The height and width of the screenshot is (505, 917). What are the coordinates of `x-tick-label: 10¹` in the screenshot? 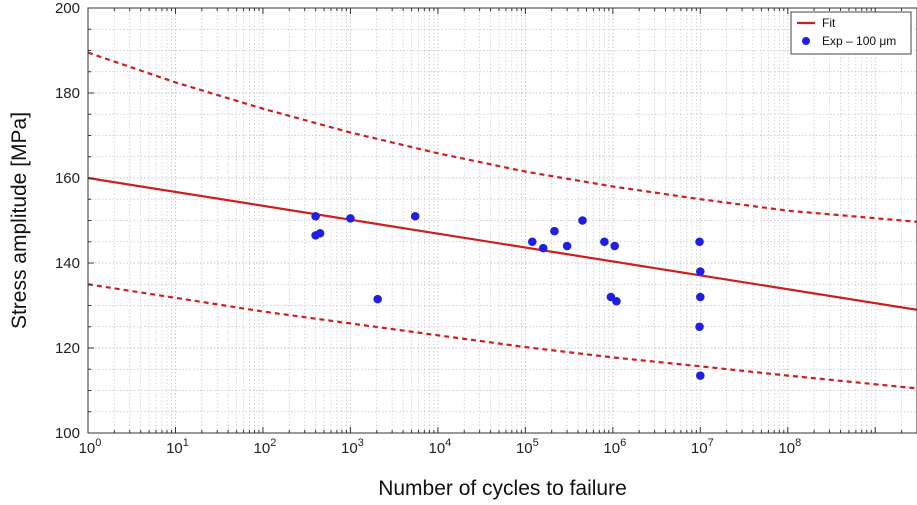 It's located at (177, 447).